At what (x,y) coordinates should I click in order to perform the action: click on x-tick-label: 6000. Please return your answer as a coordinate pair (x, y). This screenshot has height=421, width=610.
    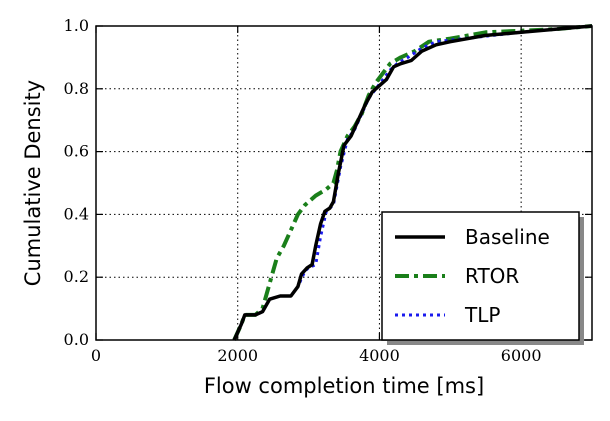
    Looking at the image, I should click on (521, 355).